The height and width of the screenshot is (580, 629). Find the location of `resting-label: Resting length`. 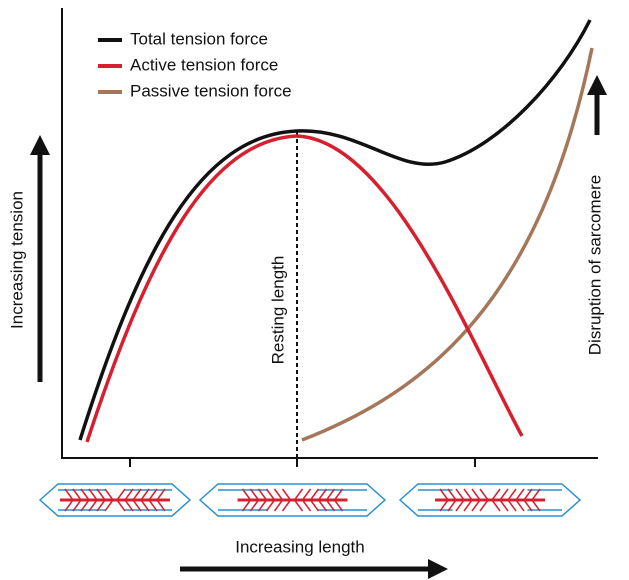

resting-label: Resting length is located at coordinates (277, 310).